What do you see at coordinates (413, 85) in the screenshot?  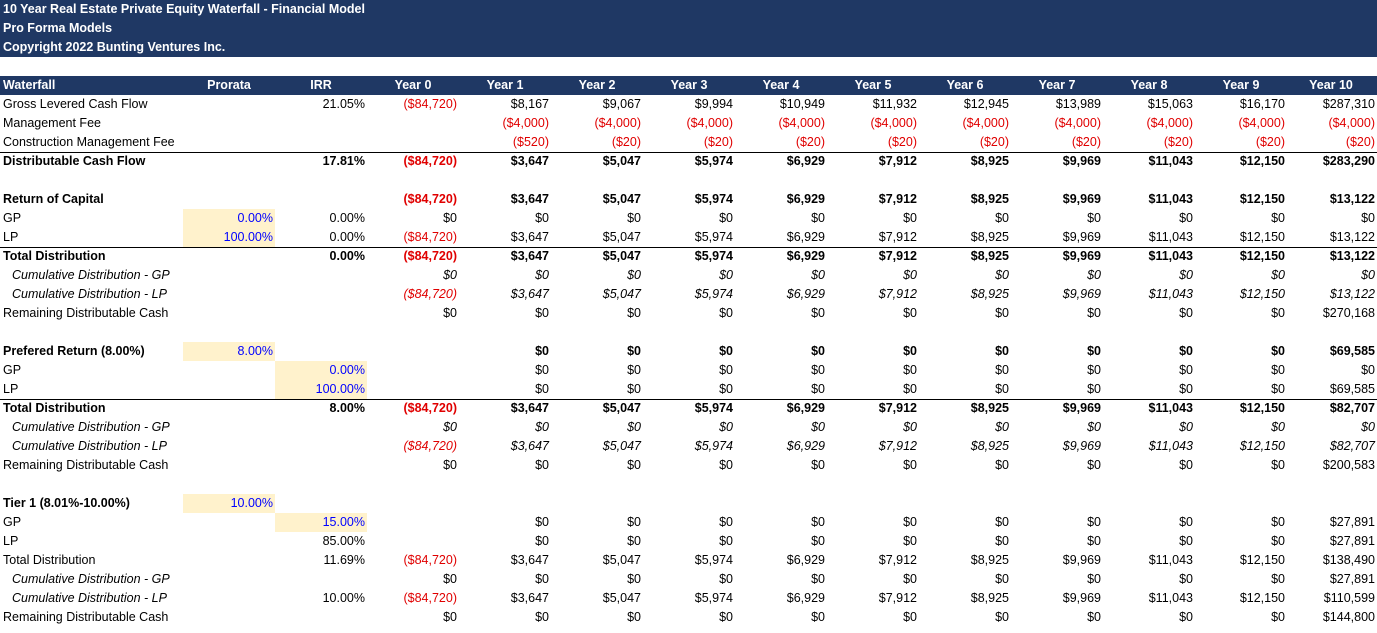 I see `column-header-year-0: Year 0` at bounding box center [413, 85].